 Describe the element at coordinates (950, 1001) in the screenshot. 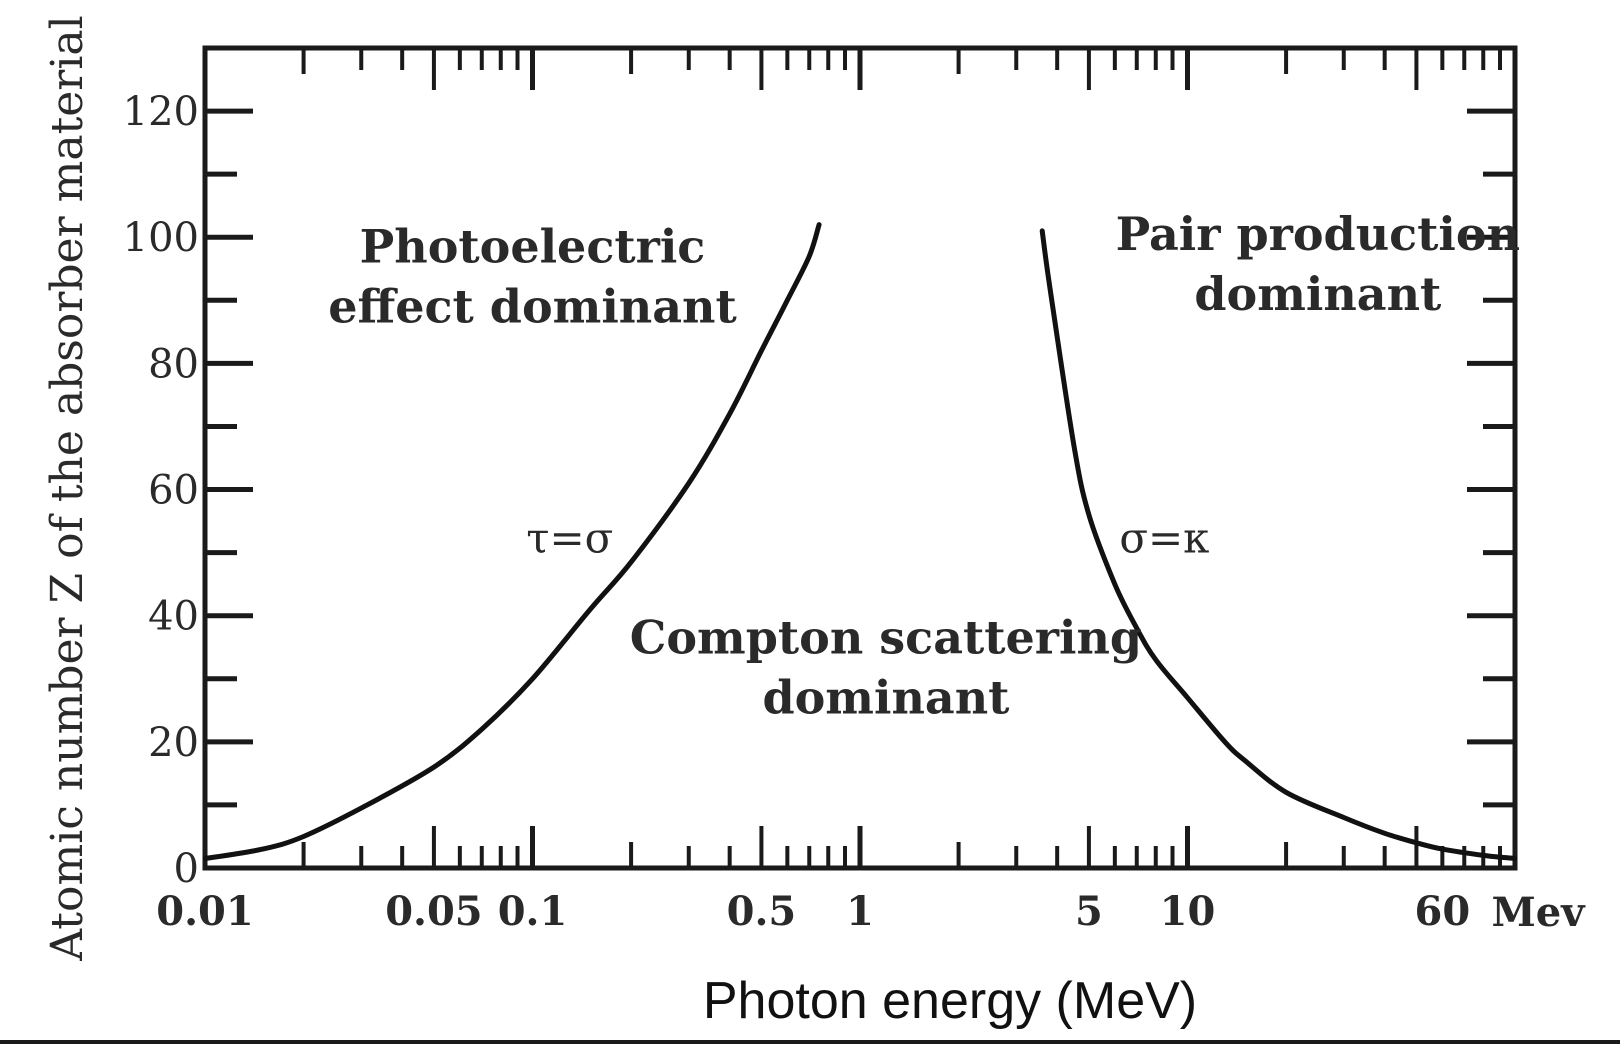

I see `x-axis-title: Photon energy (MeV)` at that location.